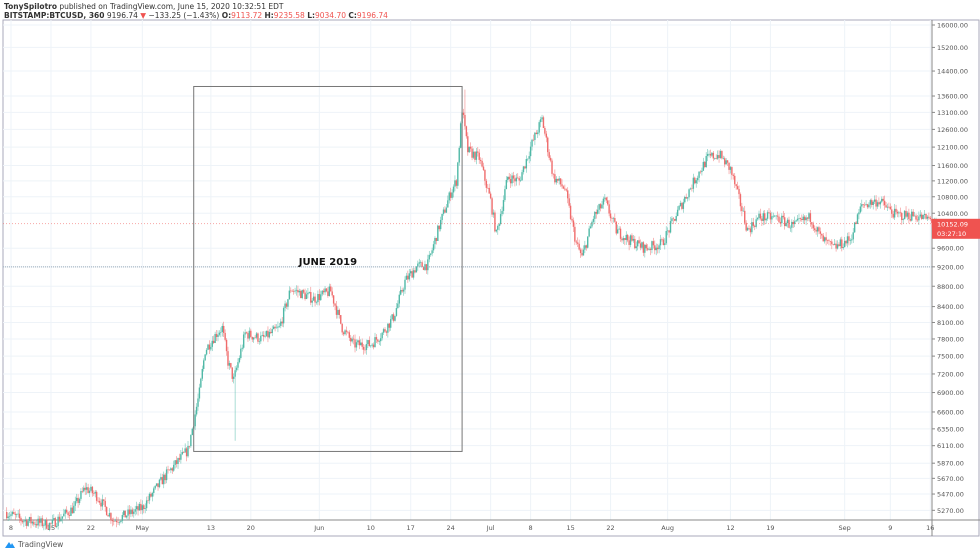  What do you see at coordinates (950, 374) in the screenshot?
I see `y-tick-label: 7200.00` at bounding box center [950, 374].